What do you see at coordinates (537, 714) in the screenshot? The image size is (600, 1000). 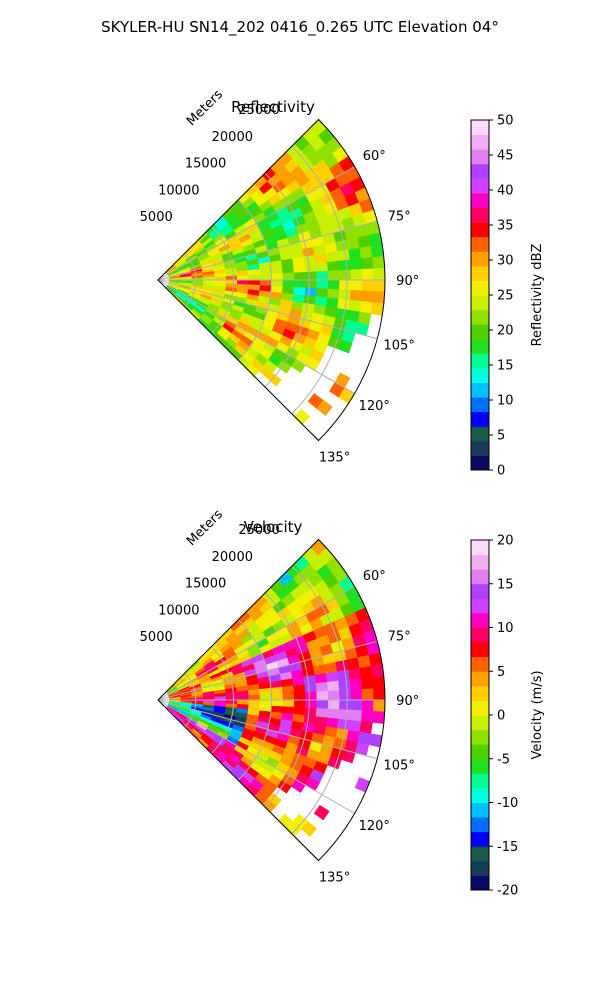 I see `colorbar-label: Velocity (m/s)` at bounding box center [537, 714].